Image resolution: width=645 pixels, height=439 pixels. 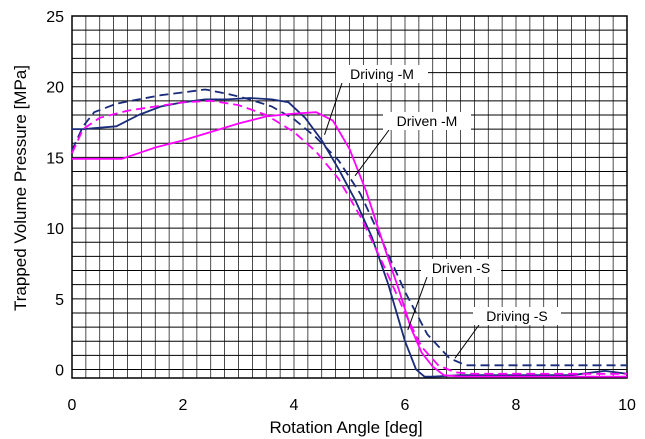 I want to click on y-tick-label: 5, so click(x=59, y=300).